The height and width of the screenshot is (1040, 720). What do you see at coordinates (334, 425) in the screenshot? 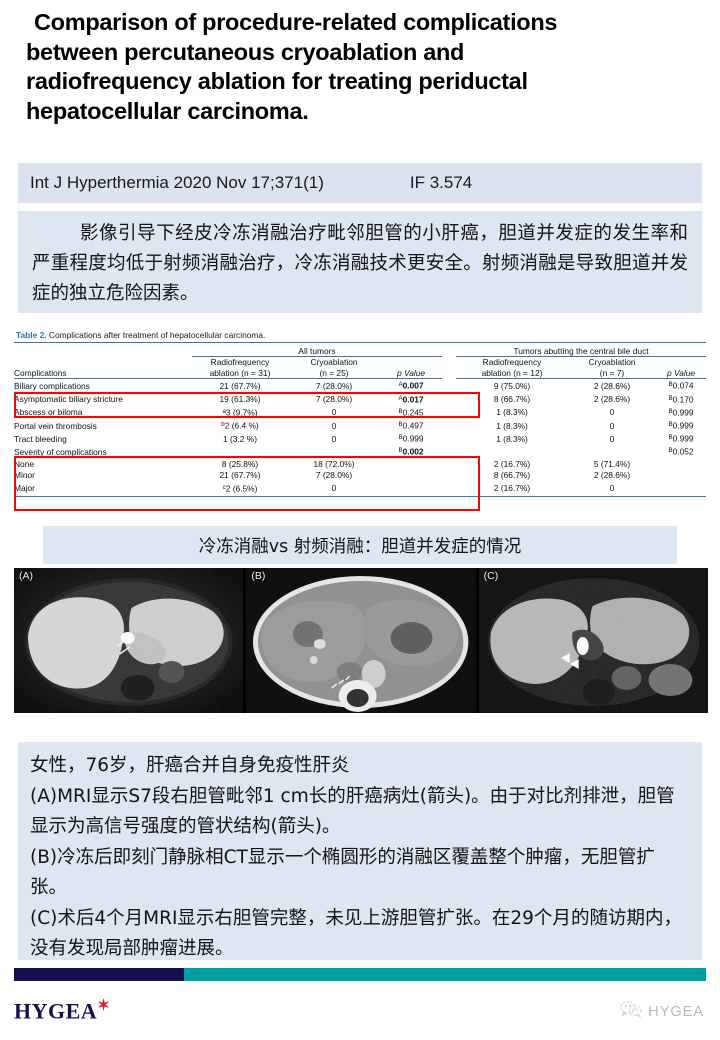
I see `cell-cryo-all: 0` at bounding box center [334, 425].